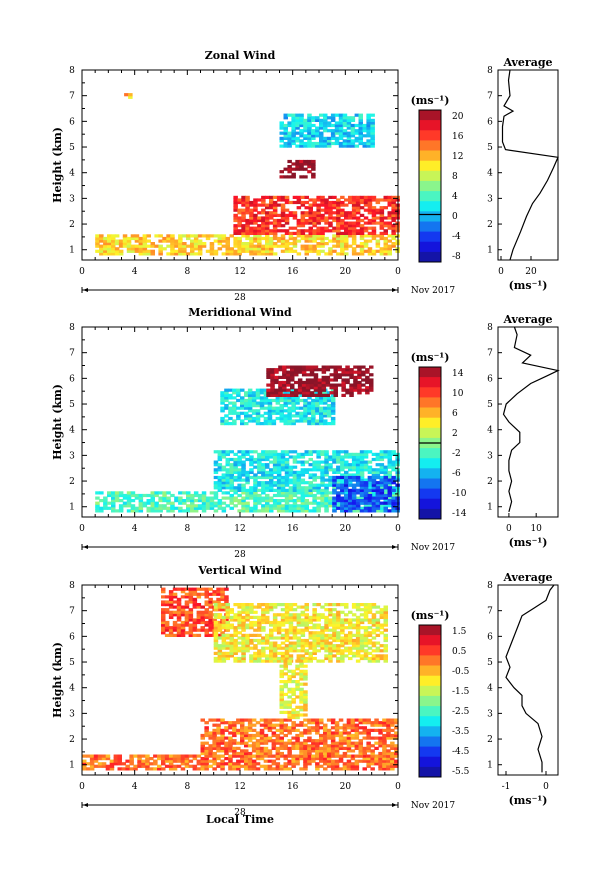  Describe the element at coordinates (240, 679) in the screenshot. I see `heatmap-field` at that location.